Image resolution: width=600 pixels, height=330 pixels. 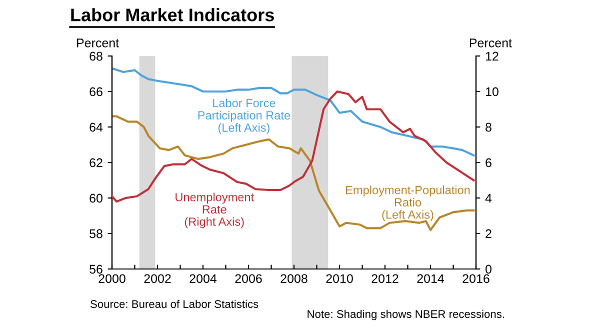 What do you see at coordinates (203, 279) in the screenshot?
I see `x-tick-label: 2004` at bounding box center [203, 279].